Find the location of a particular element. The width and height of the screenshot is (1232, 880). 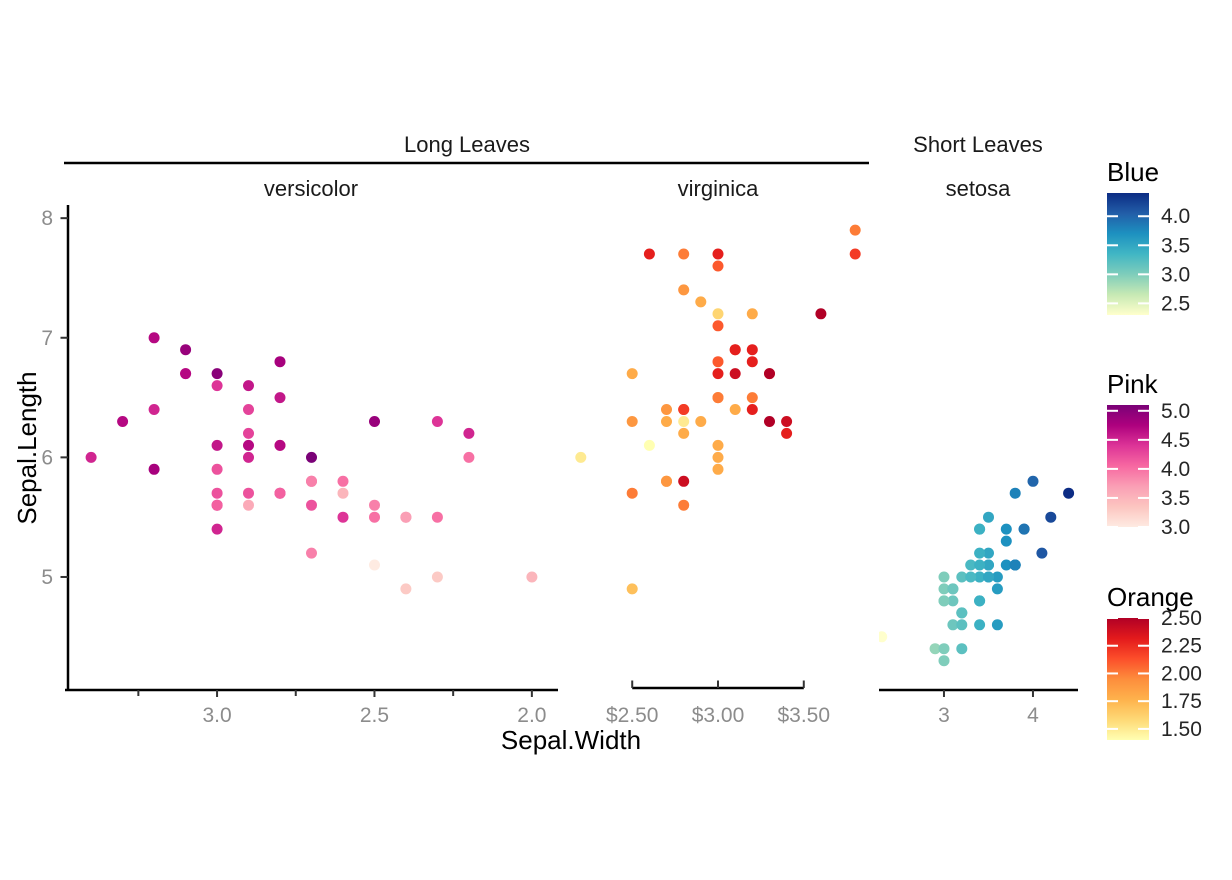

legend-tick-label: 2.00 is located at coordinates (1181, 673).